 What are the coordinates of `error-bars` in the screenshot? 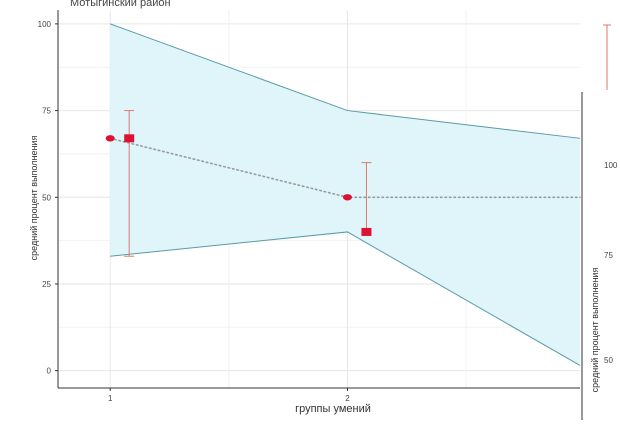 It's located at (248, 183).